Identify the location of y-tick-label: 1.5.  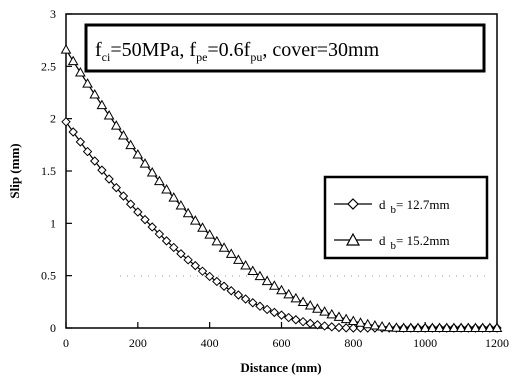
(48, 171).